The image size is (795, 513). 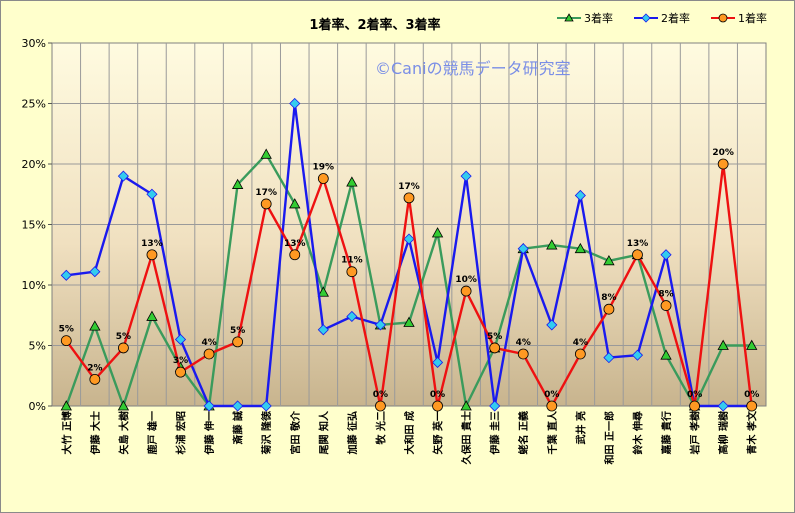 I want to click on x-category-label: 岩戸 孝樹, so click(x=695, y=433).